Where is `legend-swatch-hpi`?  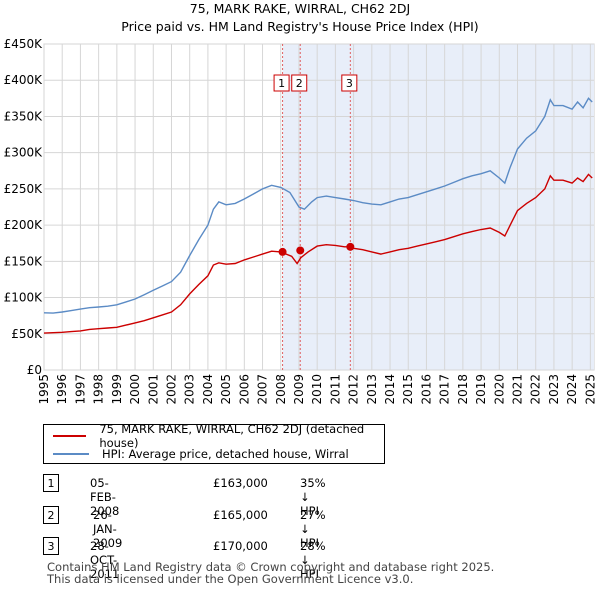
legend-swatch-hpi is located at coordinates (71, 454).